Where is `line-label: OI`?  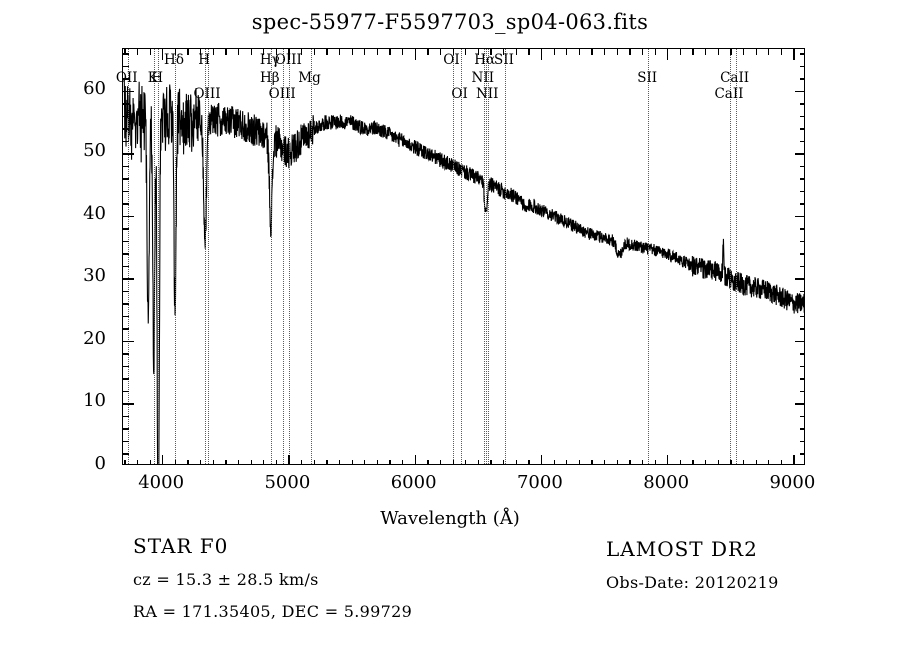
line-label: OI is located at coordinates (451, 60).